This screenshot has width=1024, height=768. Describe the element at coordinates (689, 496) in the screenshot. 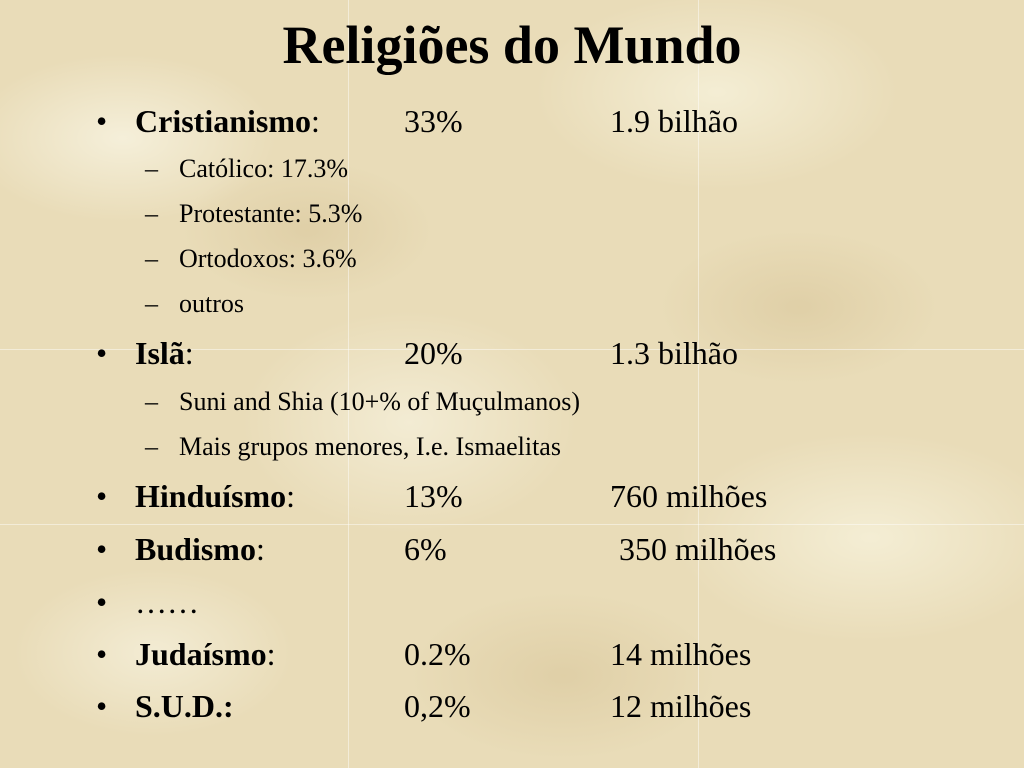

I see `religion-count: 760 milhões` at that location.